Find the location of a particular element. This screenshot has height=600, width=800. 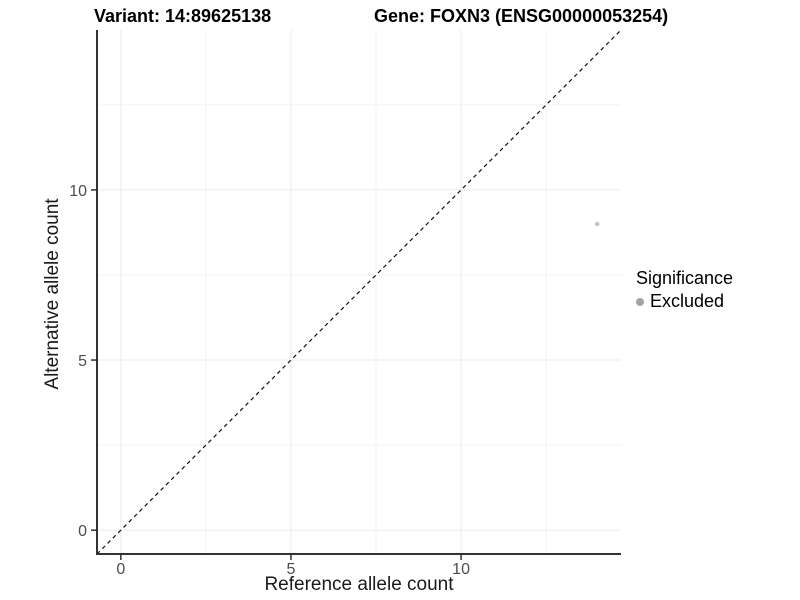

legend-items: Excluded is located at coordinates (684, 301).